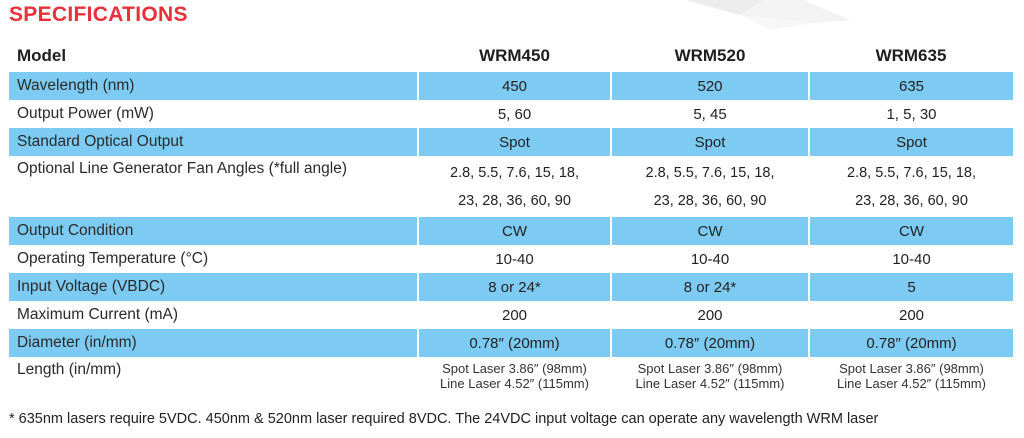  Describe the element at coordinates (910, 86) in the screenshot. I see `cell-value: 635` at that location.